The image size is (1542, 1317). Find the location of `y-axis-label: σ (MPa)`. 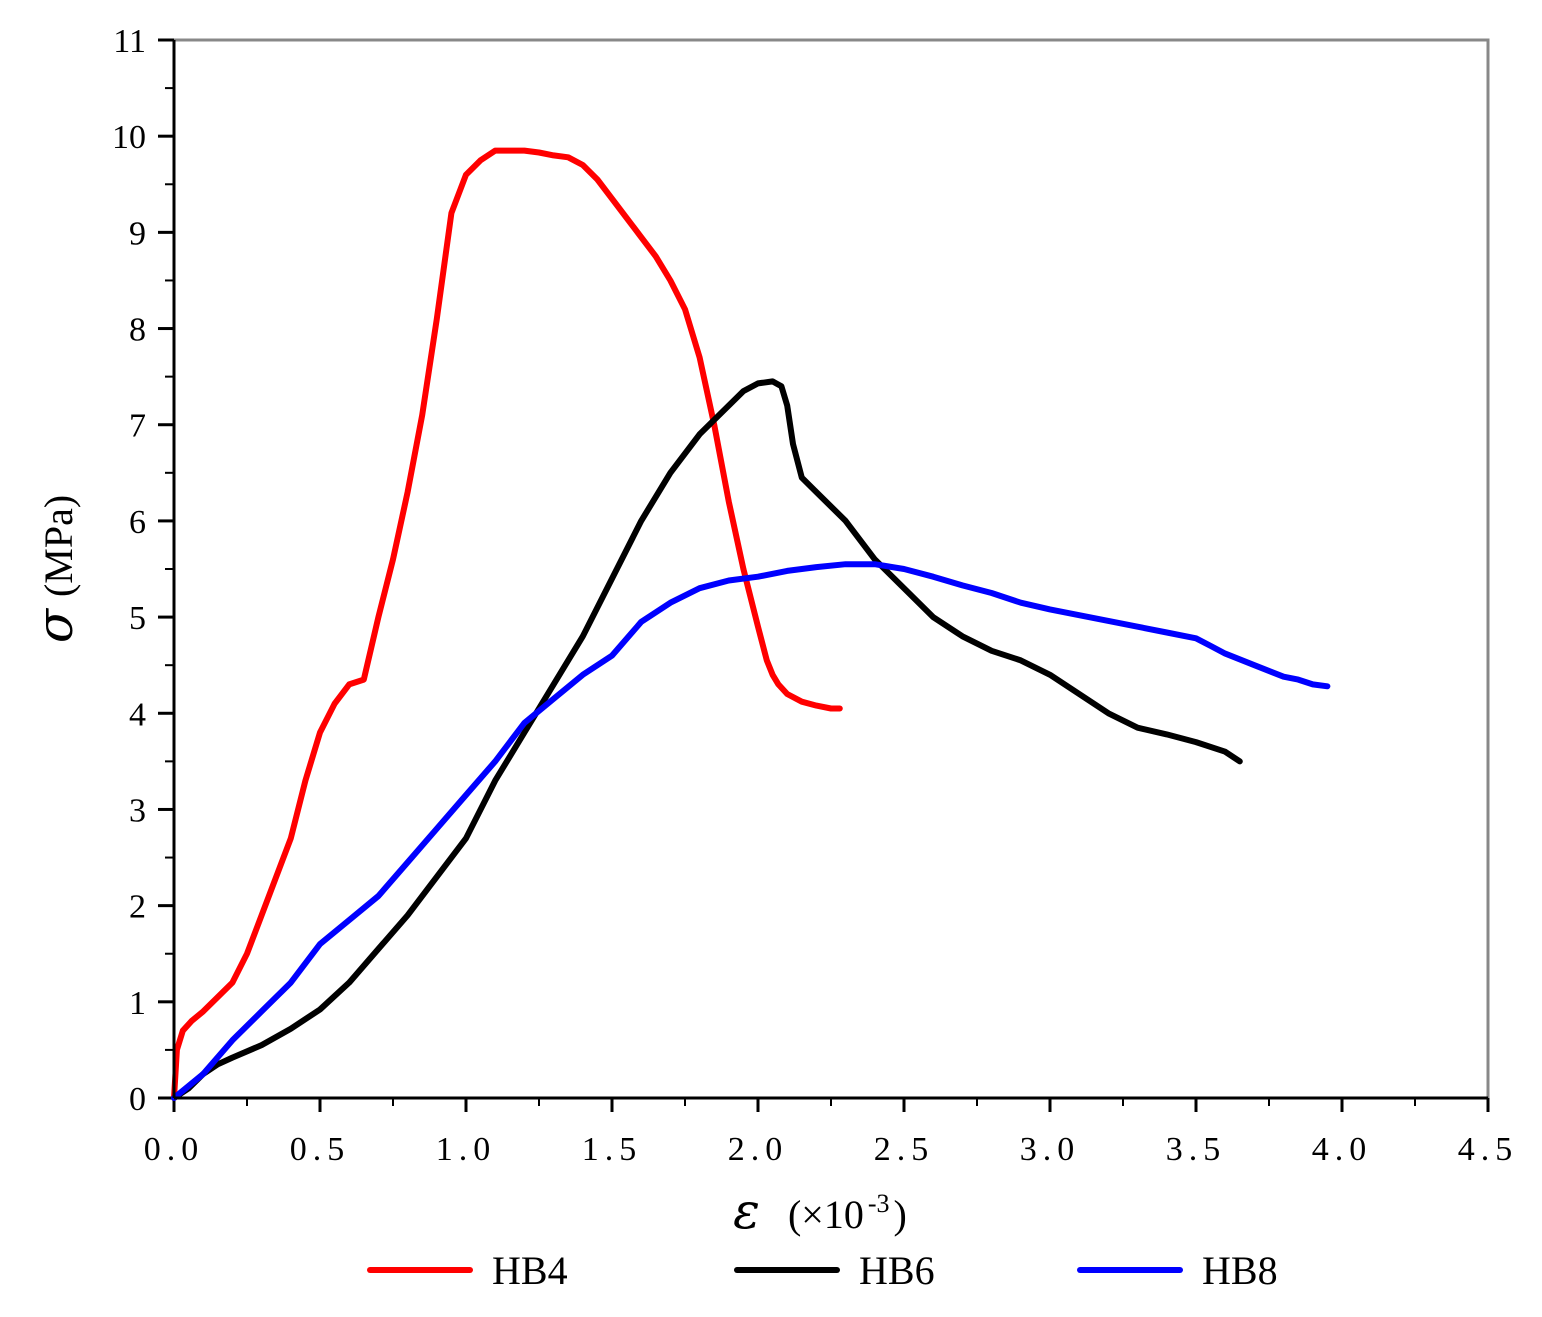

y-axis-label: σ (MPa) is located at coordinates (55, 569).